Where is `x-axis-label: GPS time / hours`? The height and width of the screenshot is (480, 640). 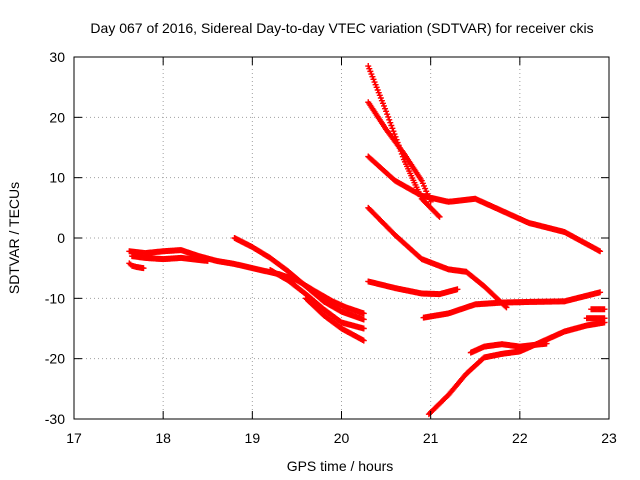
x-axis-label: GPS time / hours is located at coordinates (340, 466).